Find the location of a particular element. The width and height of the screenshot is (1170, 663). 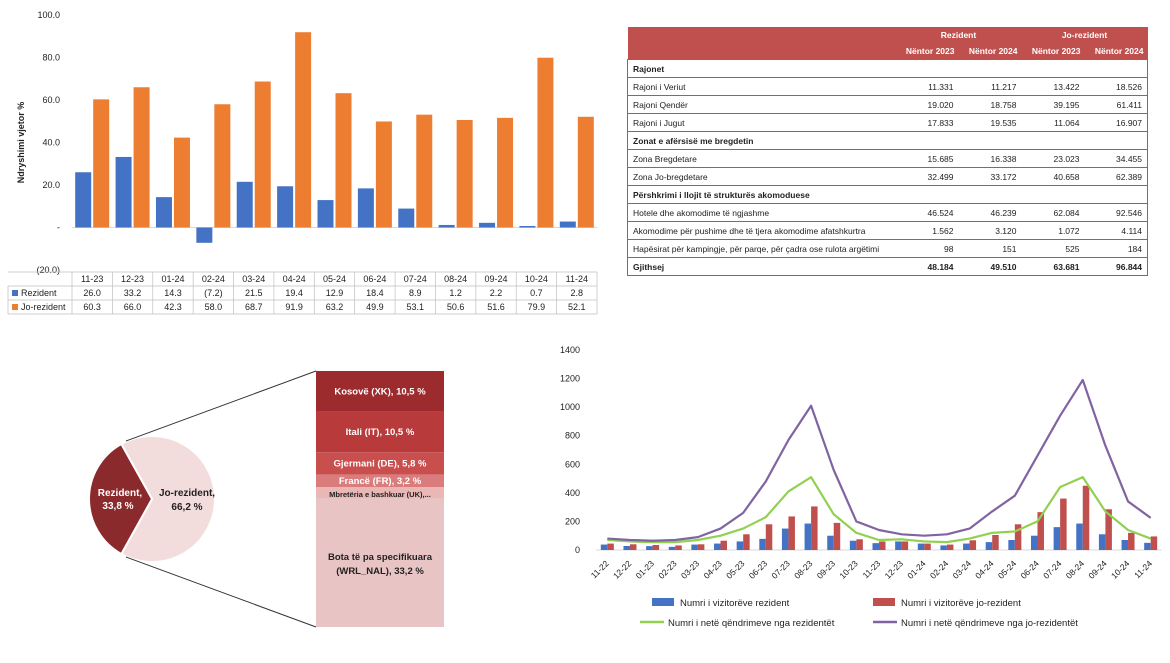

table-cell: 4.114 is located at coordinates (1116, 230).